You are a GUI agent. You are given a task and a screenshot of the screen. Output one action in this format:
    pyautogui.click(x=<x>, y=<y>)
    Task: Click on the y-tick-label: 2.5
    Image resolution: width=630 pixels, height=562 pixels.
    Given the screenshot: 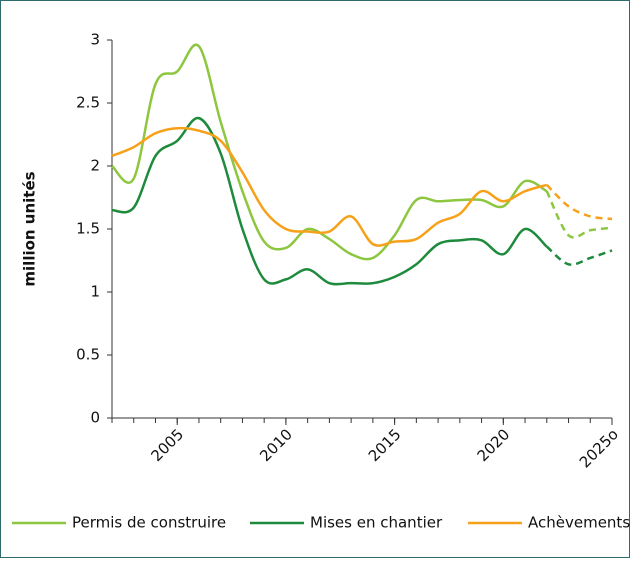 What is the action you would take?
    pyautogui.click(x=88, y=103)
    